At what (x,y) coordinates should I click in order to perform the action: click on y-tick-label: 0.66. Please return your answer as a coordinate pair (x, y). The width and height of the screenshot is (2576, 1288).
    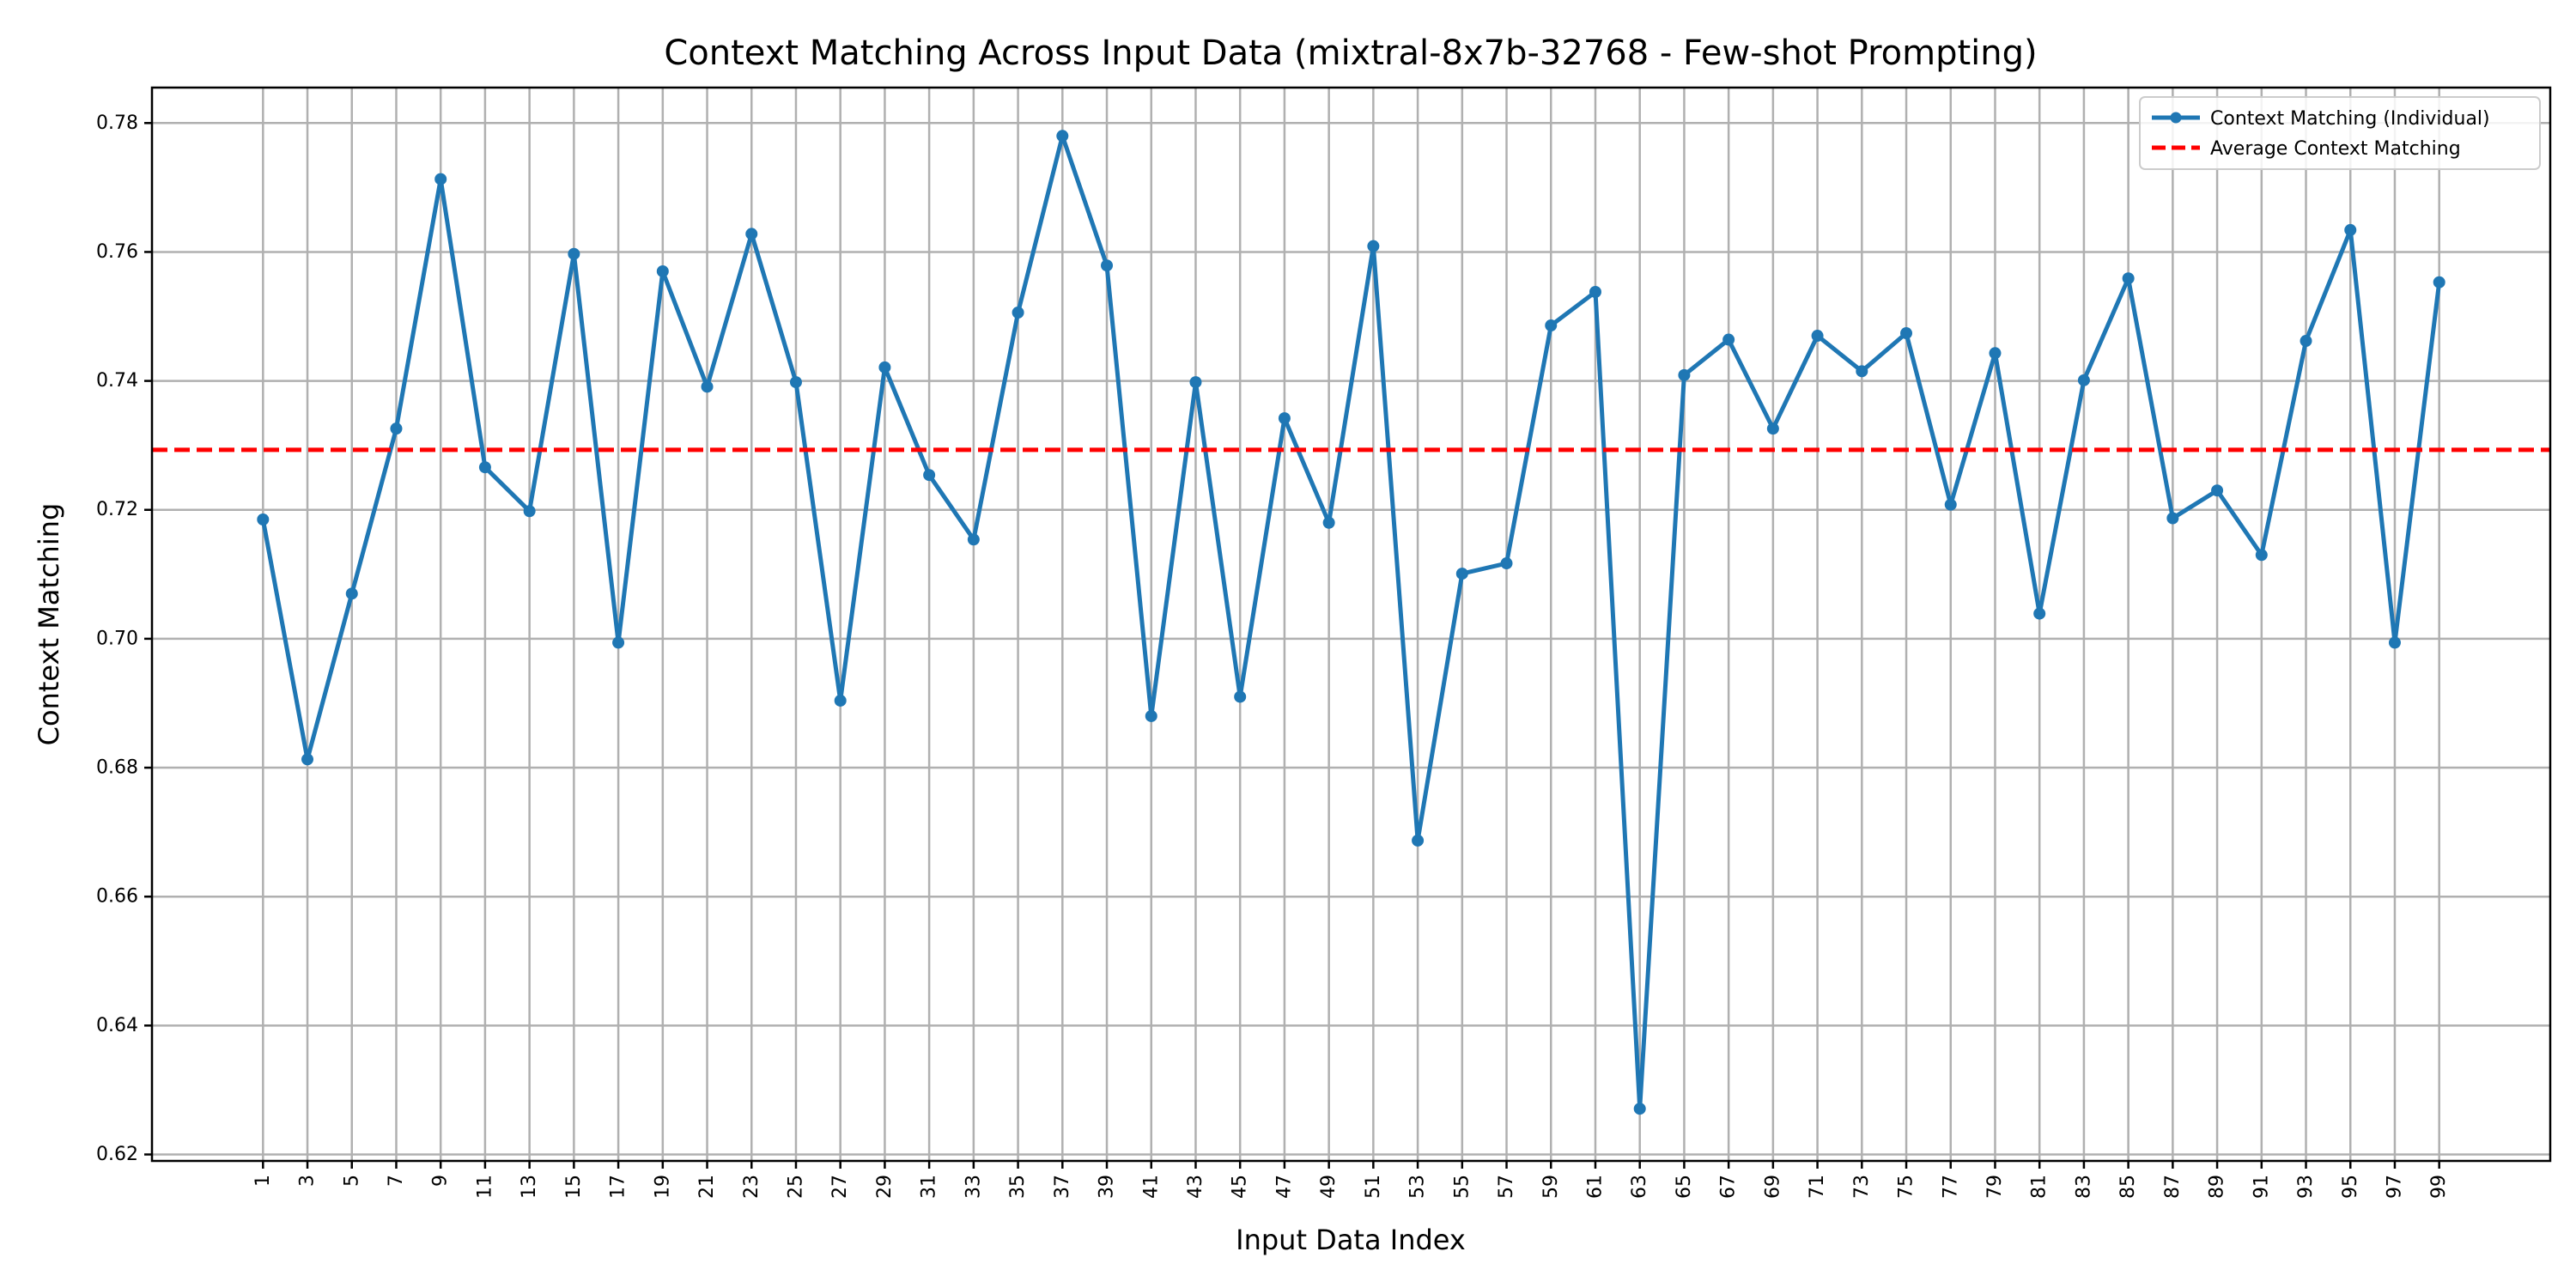
    Looking at the image, I should click on (117, 897).